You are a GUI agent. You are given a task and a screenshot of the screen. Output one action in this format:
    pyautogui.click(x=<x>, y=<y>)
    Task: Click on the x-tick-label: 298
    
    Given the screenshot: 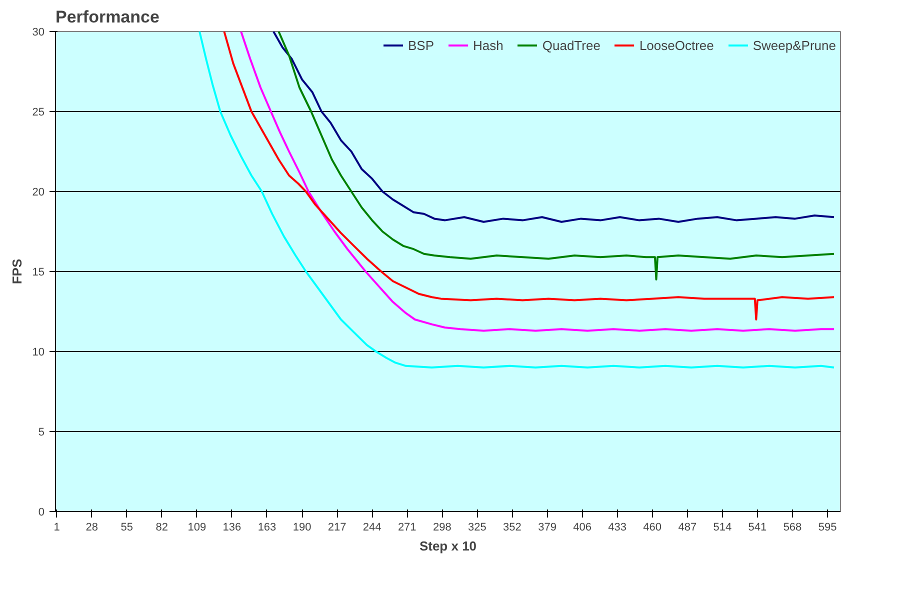 What is the action you would take?
    pyautogui.click(x=442, y=528)
    